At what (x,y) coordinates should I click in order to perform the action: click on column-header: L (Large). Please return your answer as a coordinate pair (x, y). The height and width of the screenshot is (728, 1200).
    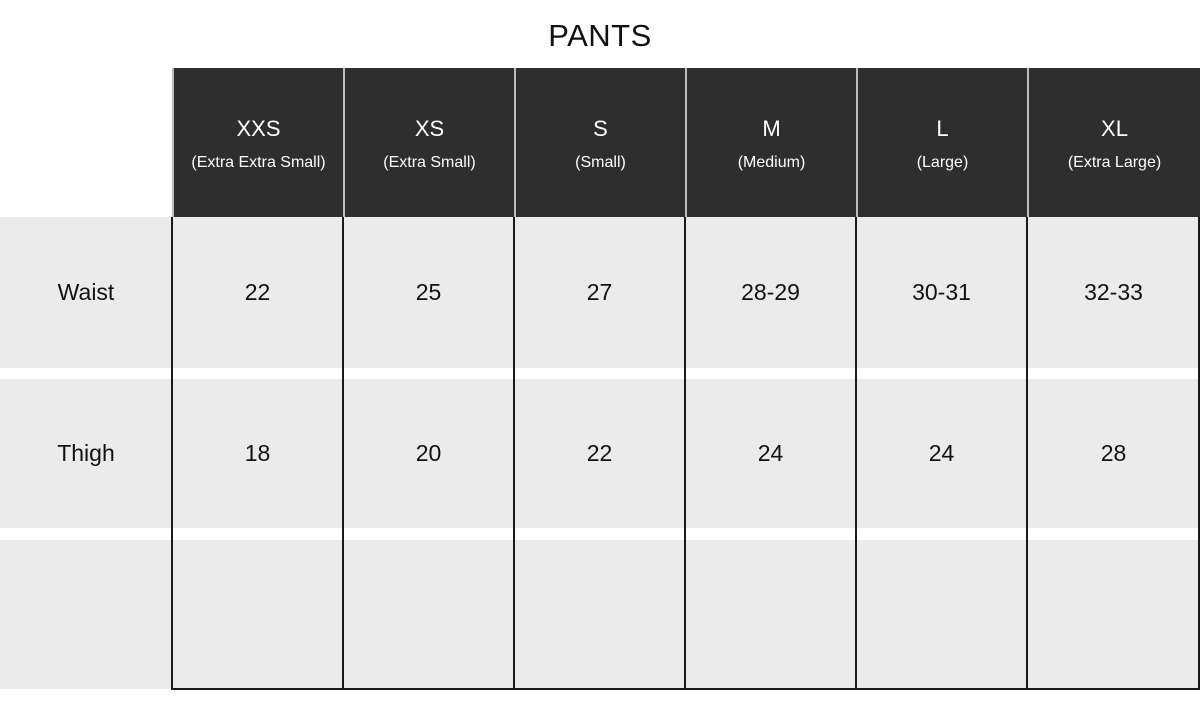
    Looking at the image, I should click on (941, 142).